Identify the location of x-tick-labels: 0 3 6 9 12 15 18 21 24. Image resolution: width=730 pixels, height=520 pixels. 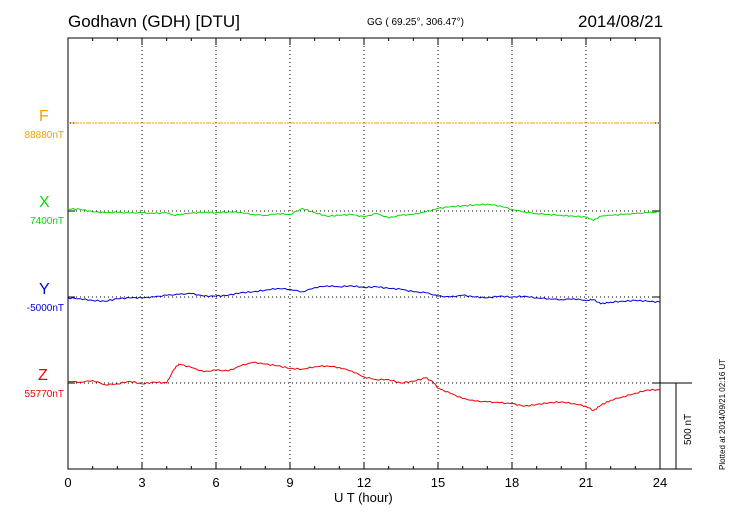
(365, 482).